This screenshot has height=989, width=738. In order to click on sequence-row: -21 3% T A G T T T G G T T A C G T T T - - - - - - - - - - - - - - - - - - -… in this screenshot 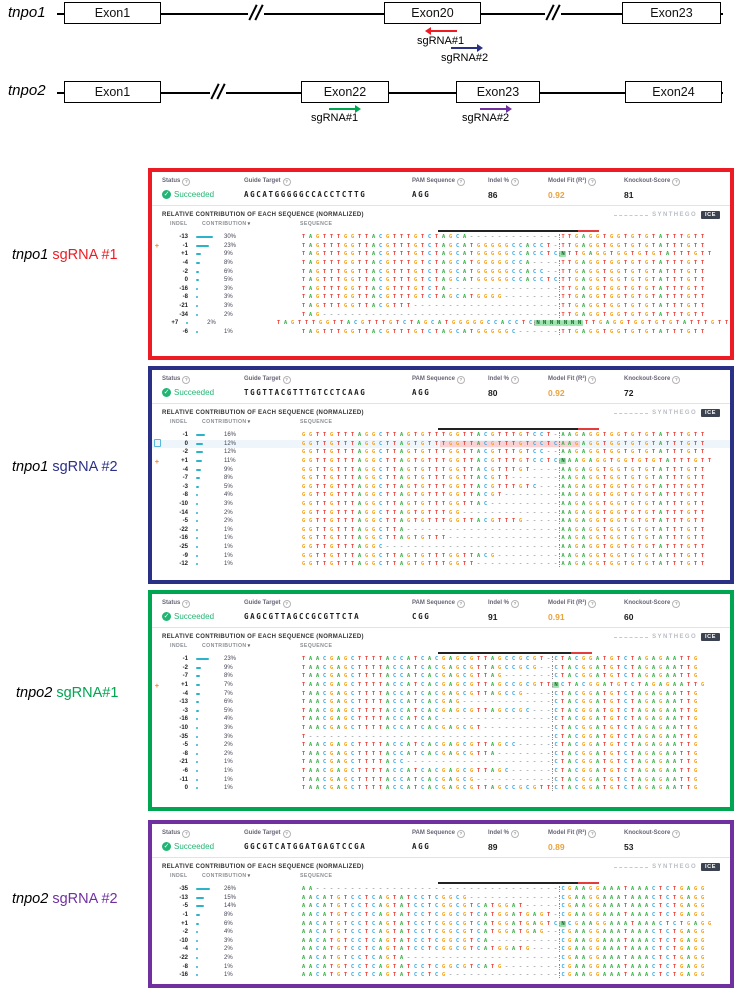, I will do `click(441, 306)`.